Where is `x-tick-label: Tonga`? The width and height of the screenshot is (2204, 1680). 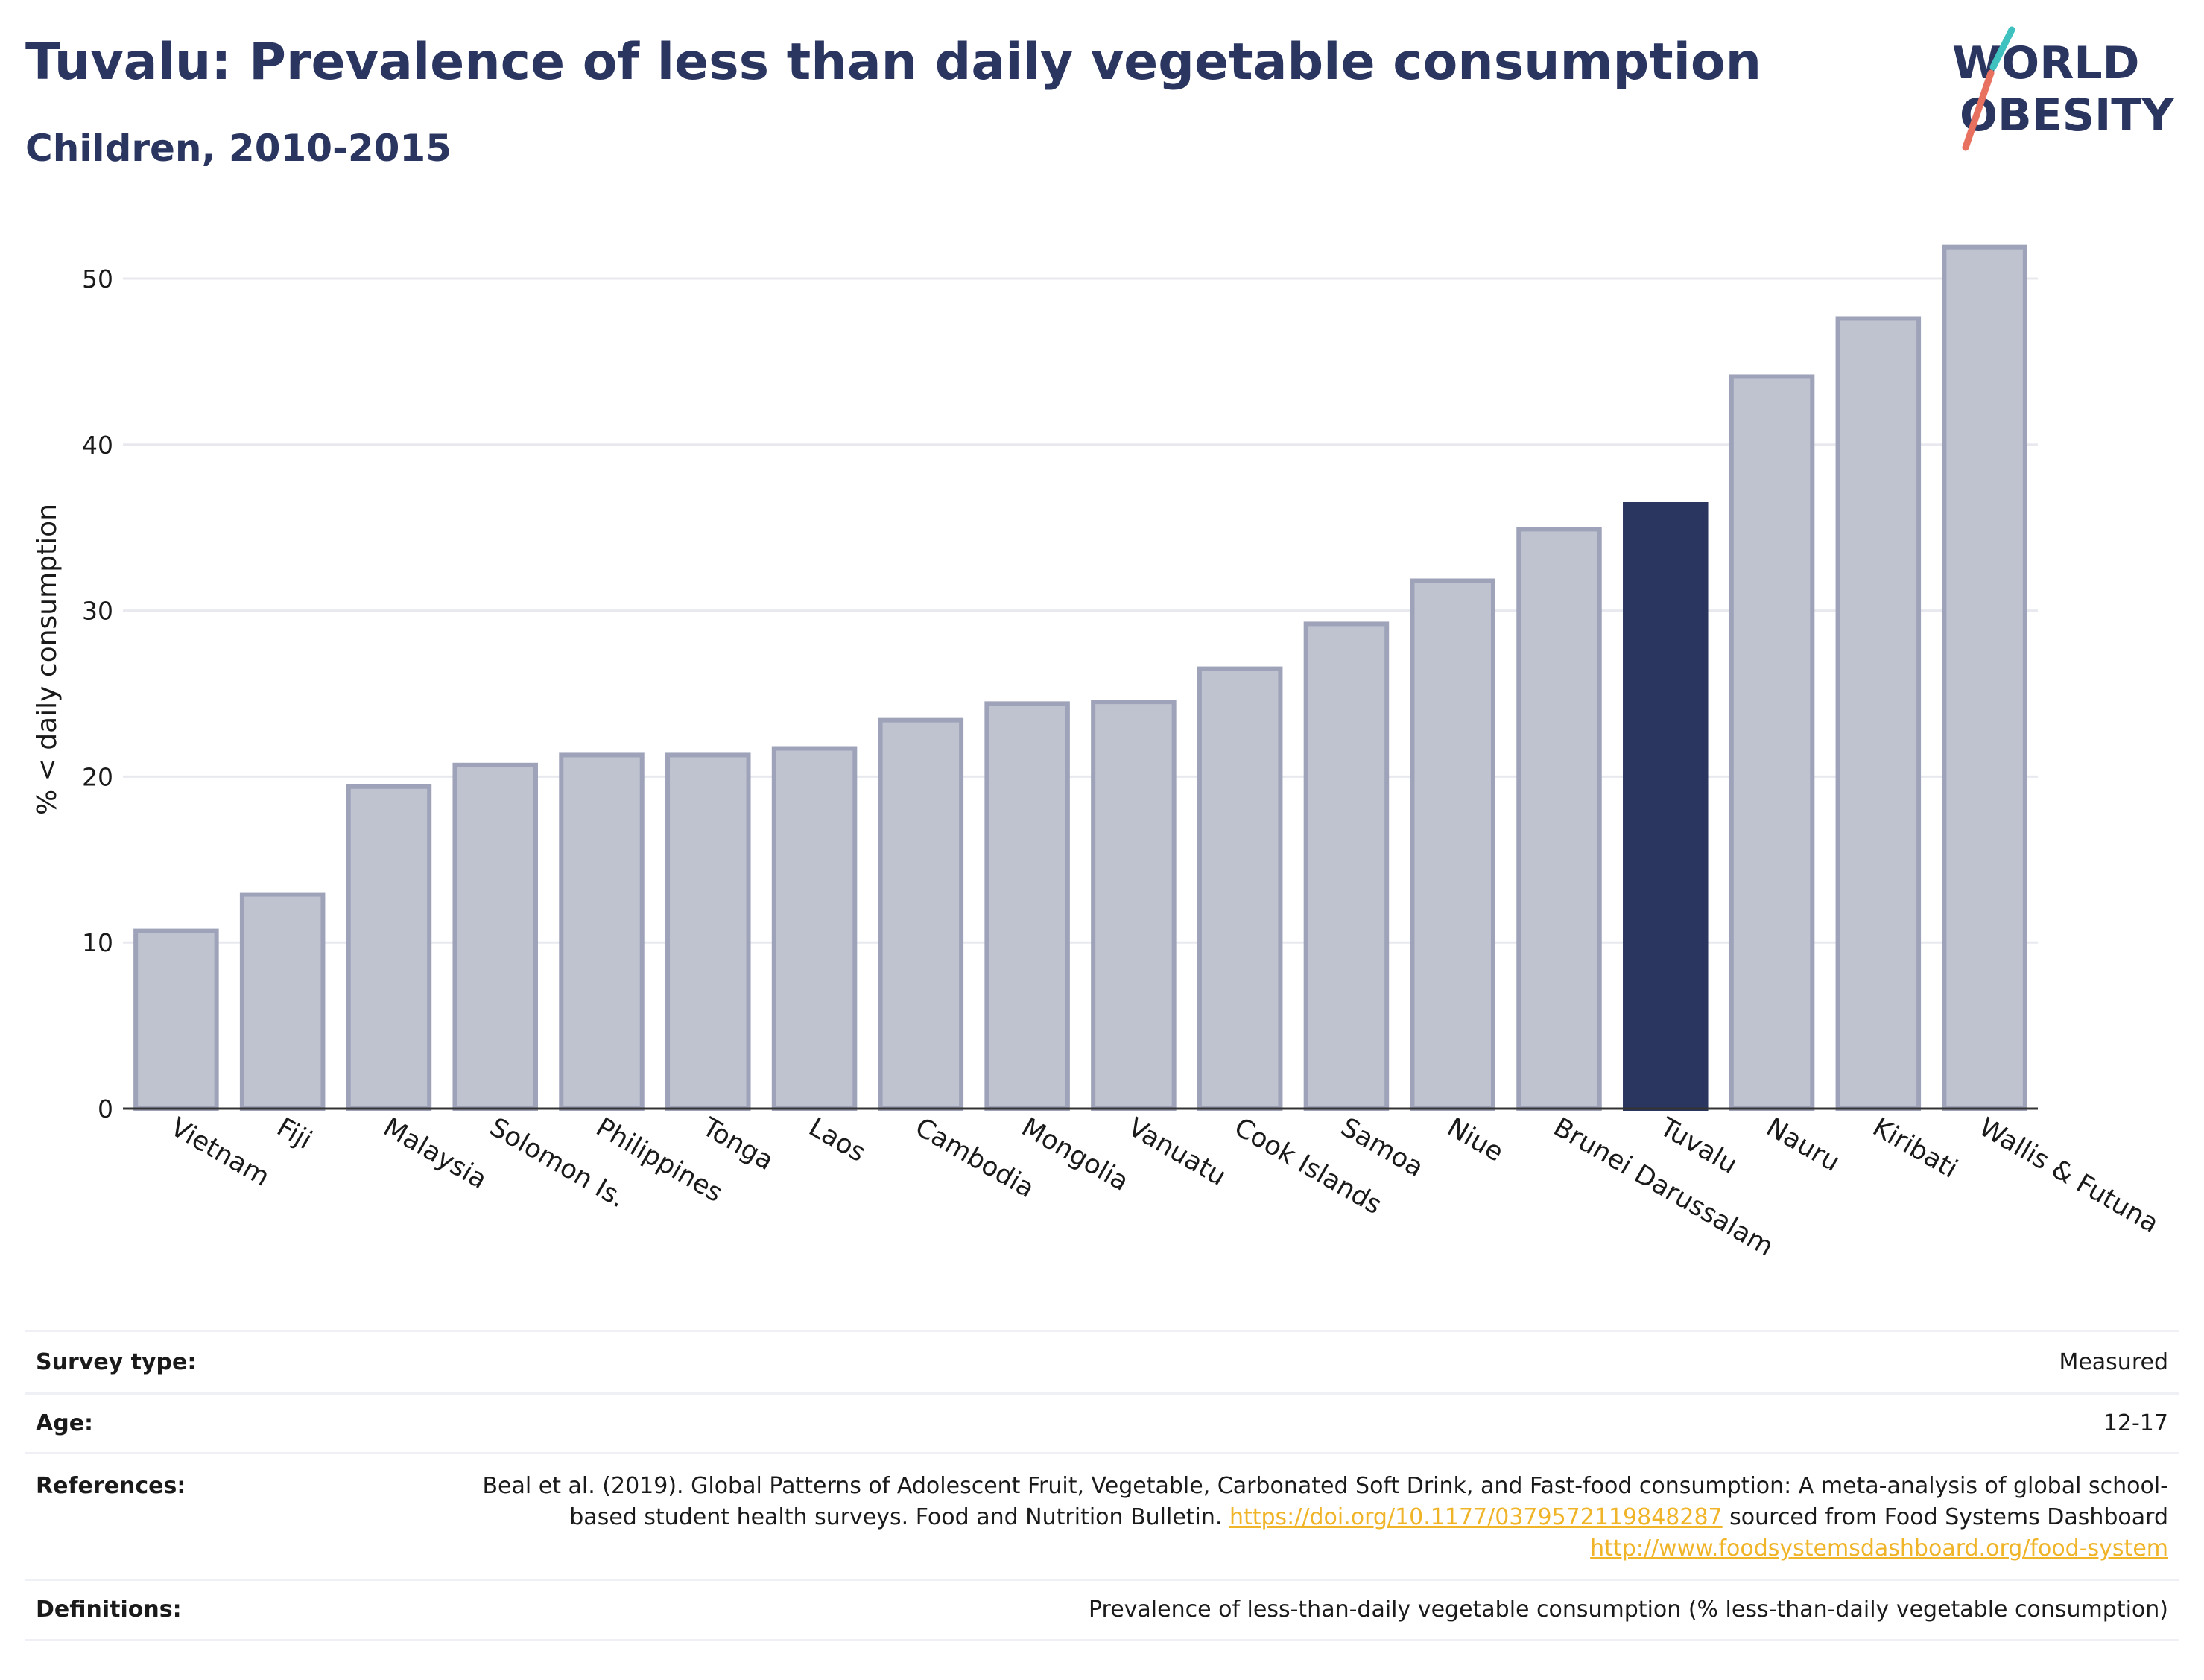
x-tick-label: Tonga is located at coordinates (738, 1144).